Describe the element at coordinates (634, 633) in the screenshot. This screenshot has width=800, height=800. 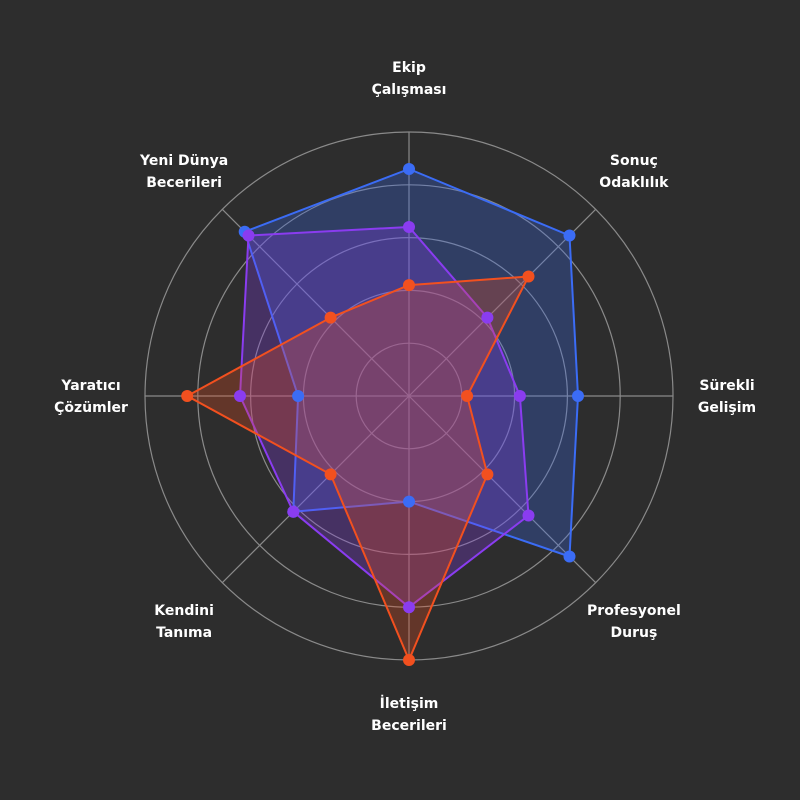
I see `axis-label-4-line-2: Duruş` at that location.